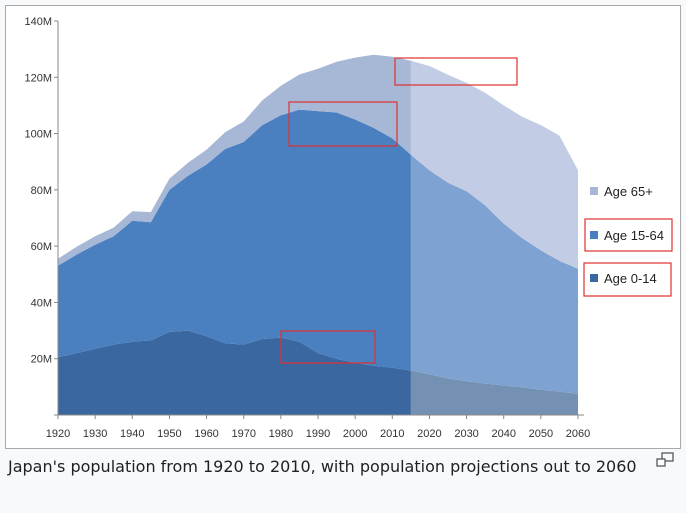  Describe the element at coordinates (132, 434) in the screenshot. I see `x-tick-label: 1940` at that location.